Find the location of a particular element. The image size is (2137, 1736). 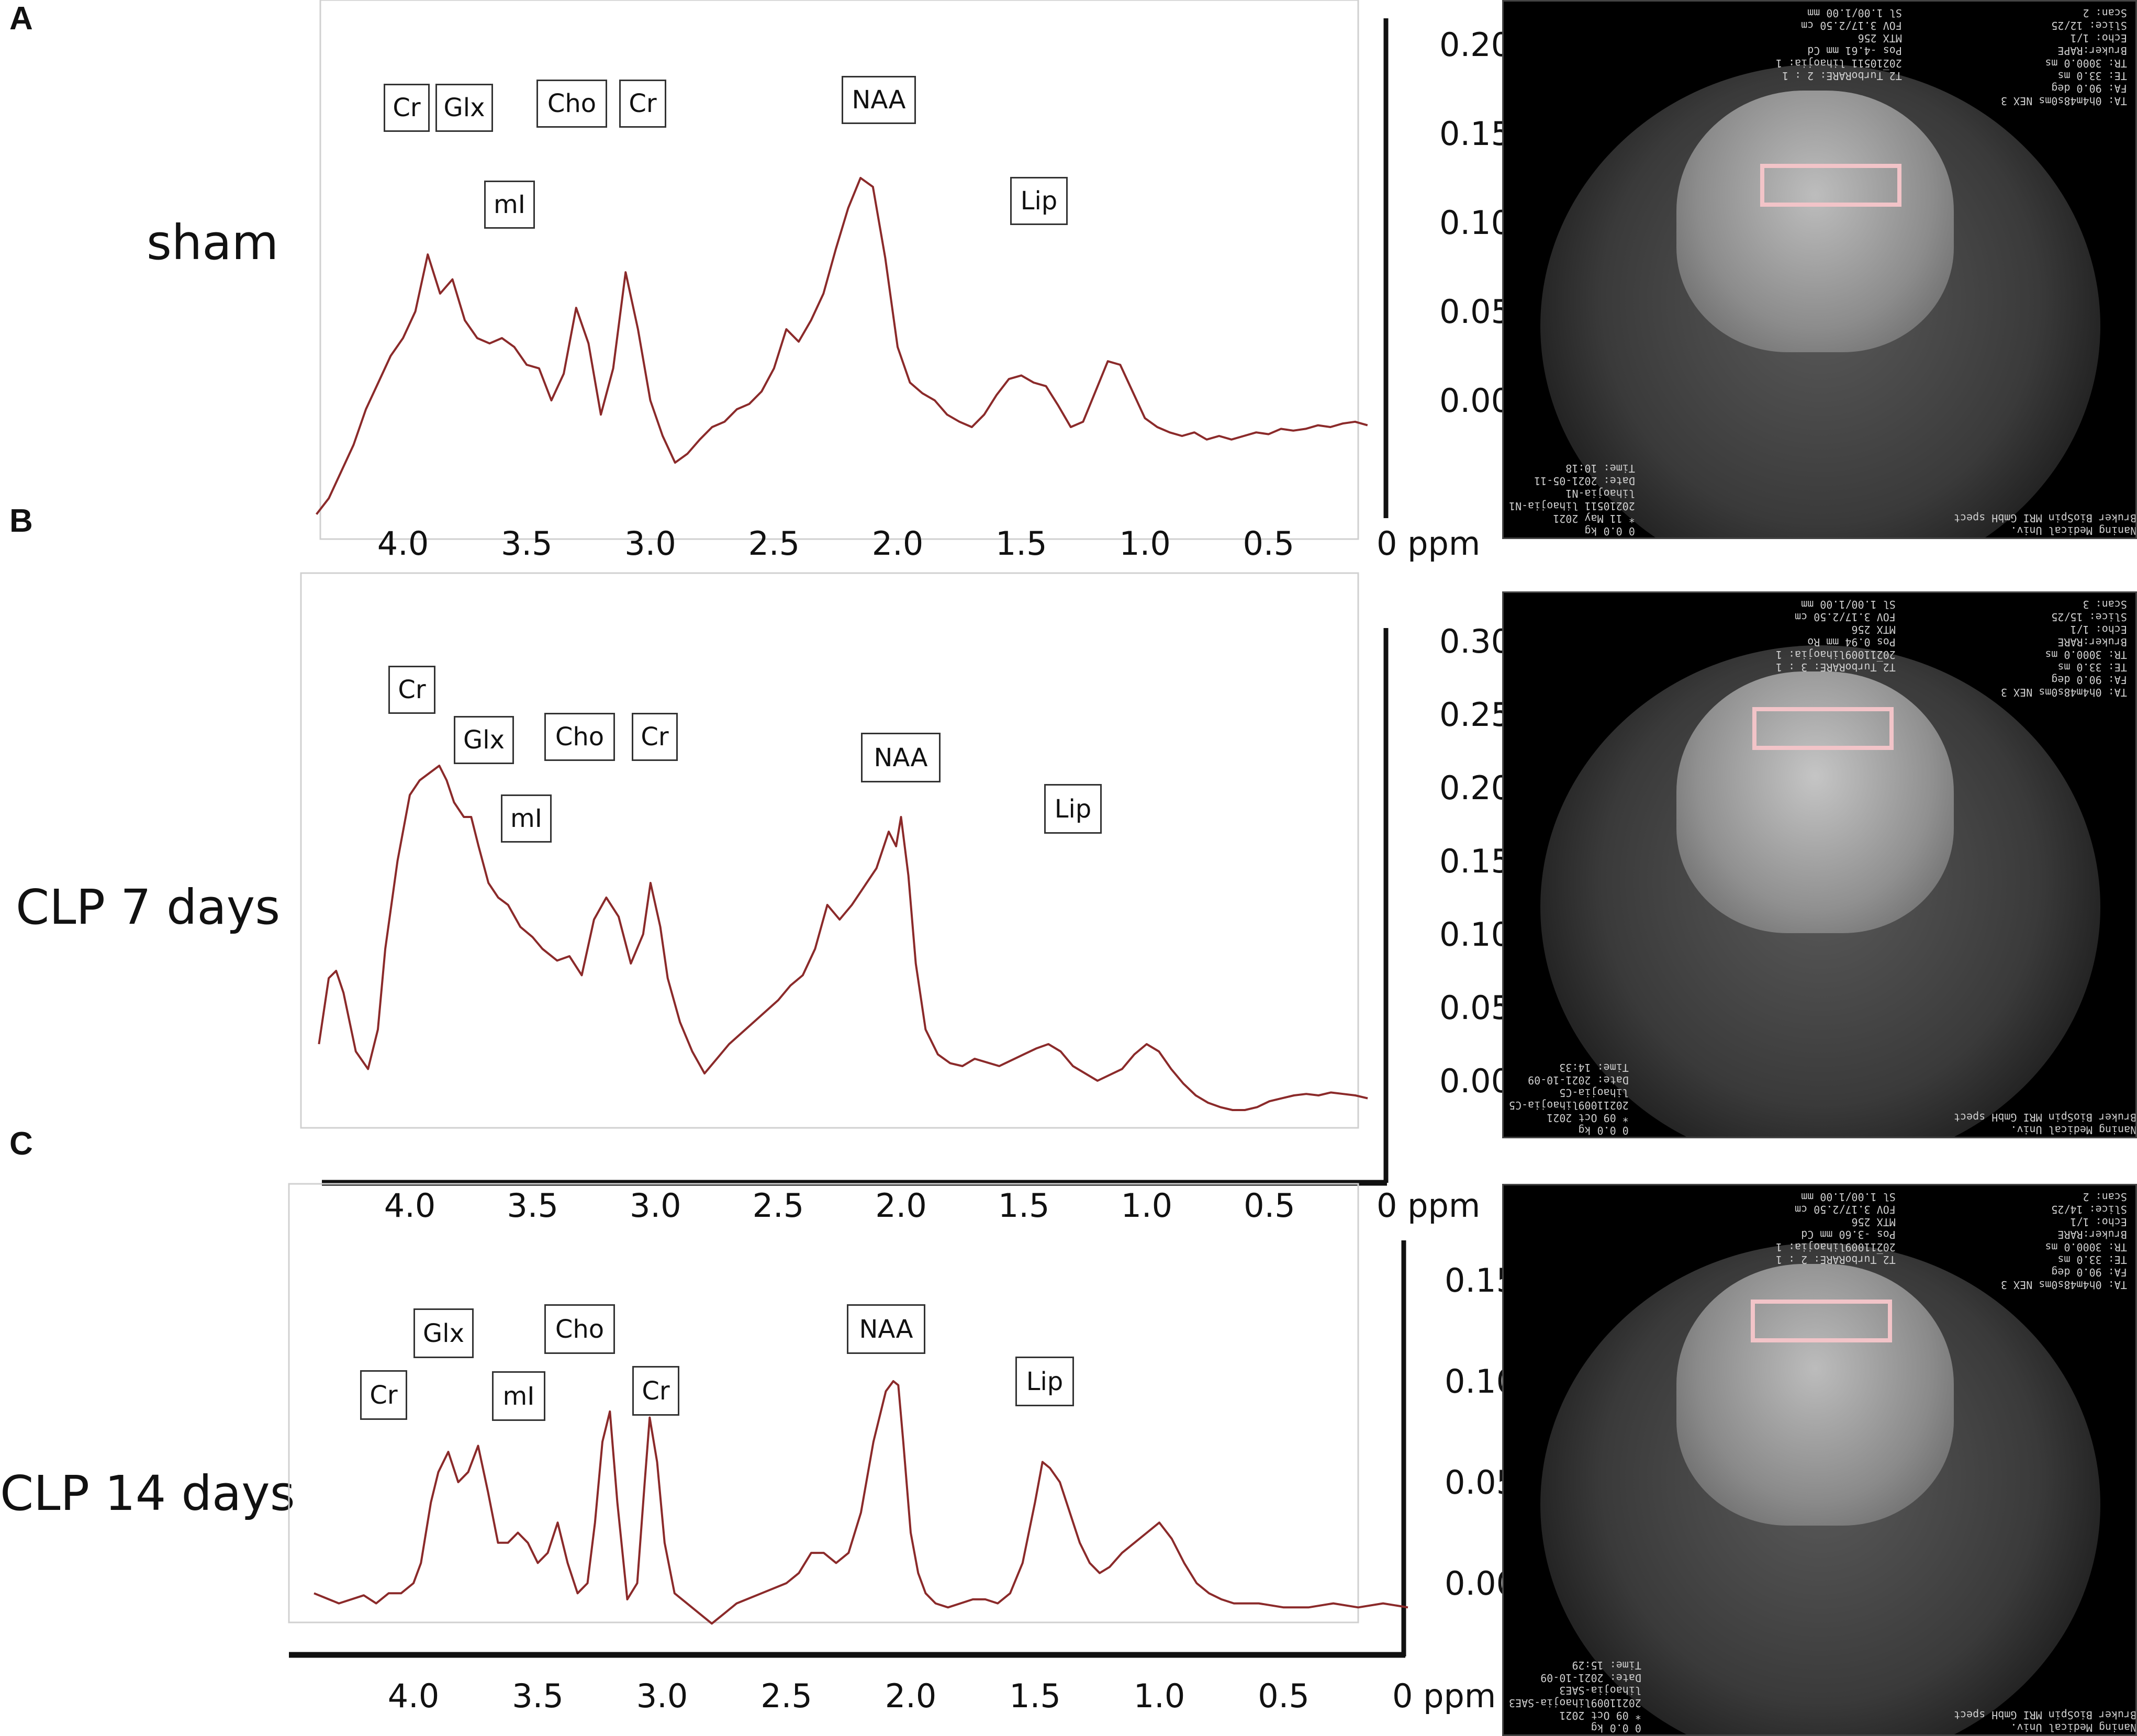

group-label-clp7: CLP 7 days is located at coordinates (148, 907).